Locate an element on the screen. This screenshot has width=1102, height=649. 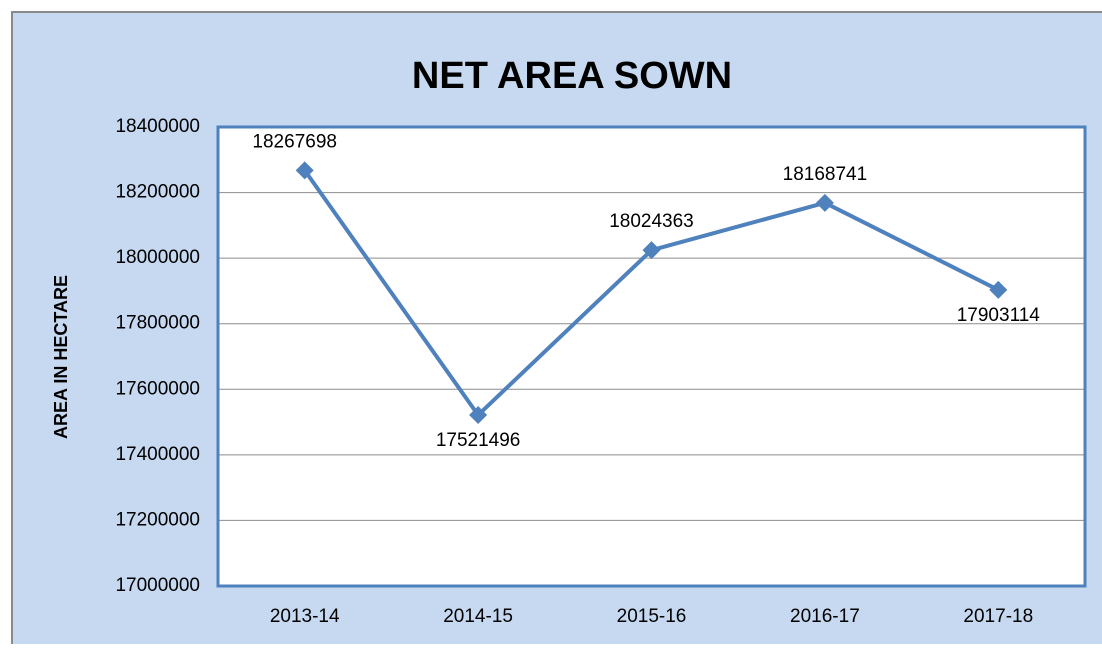
data-label: 18267698 is located at coordinates (294, 141).